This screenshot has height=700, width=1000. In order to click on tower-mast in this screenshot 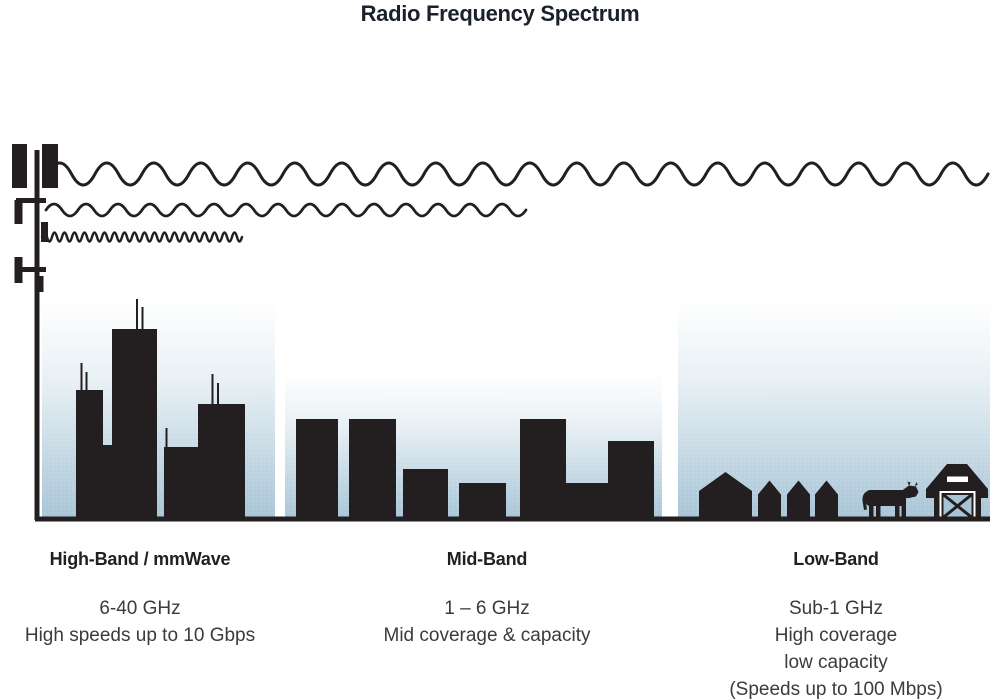, I will do `click(37, 335)`.